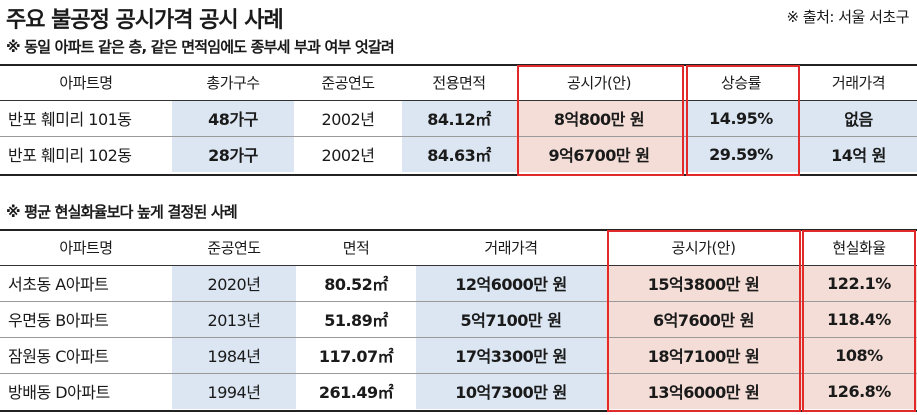 This screenshot has width=917, height=415. Describe the element at coordinates (511, 248) in the screenshot. I see `table2-header-cell: 거래가격` at that location.